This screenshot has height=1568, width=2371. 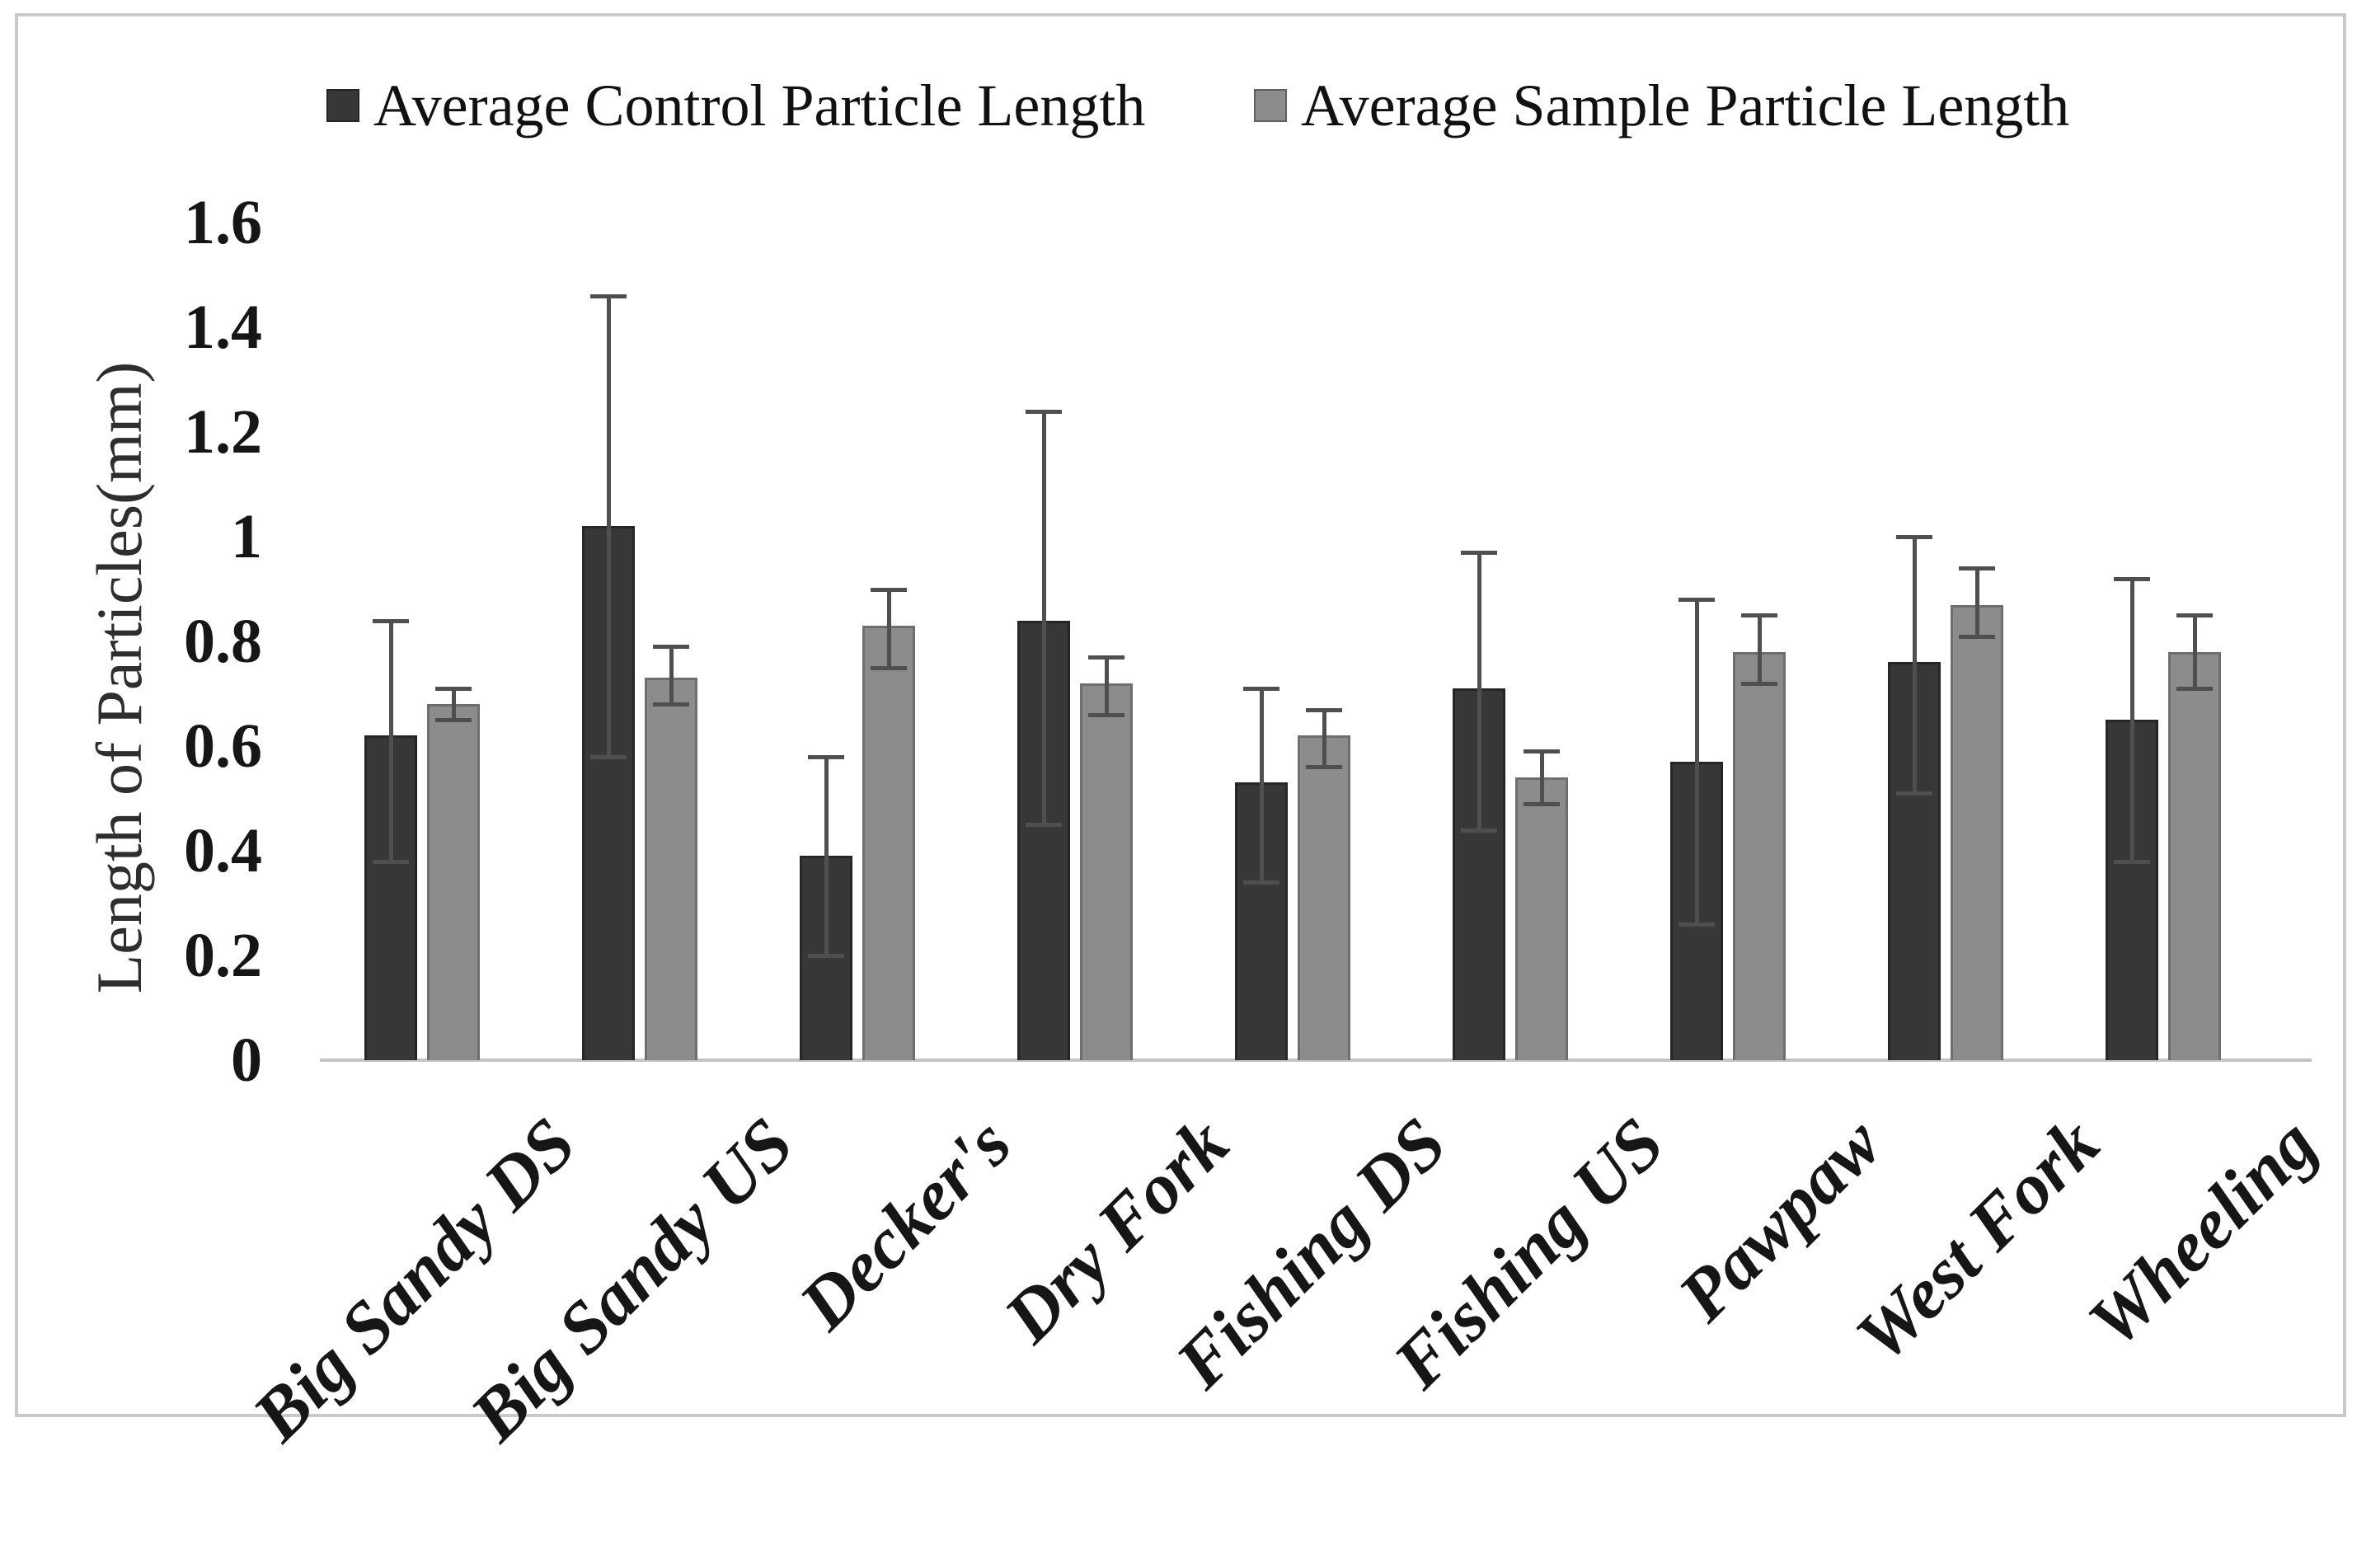 I want to click on legend-label-control: Average Control Particle Length, so click(x=759, y=105).